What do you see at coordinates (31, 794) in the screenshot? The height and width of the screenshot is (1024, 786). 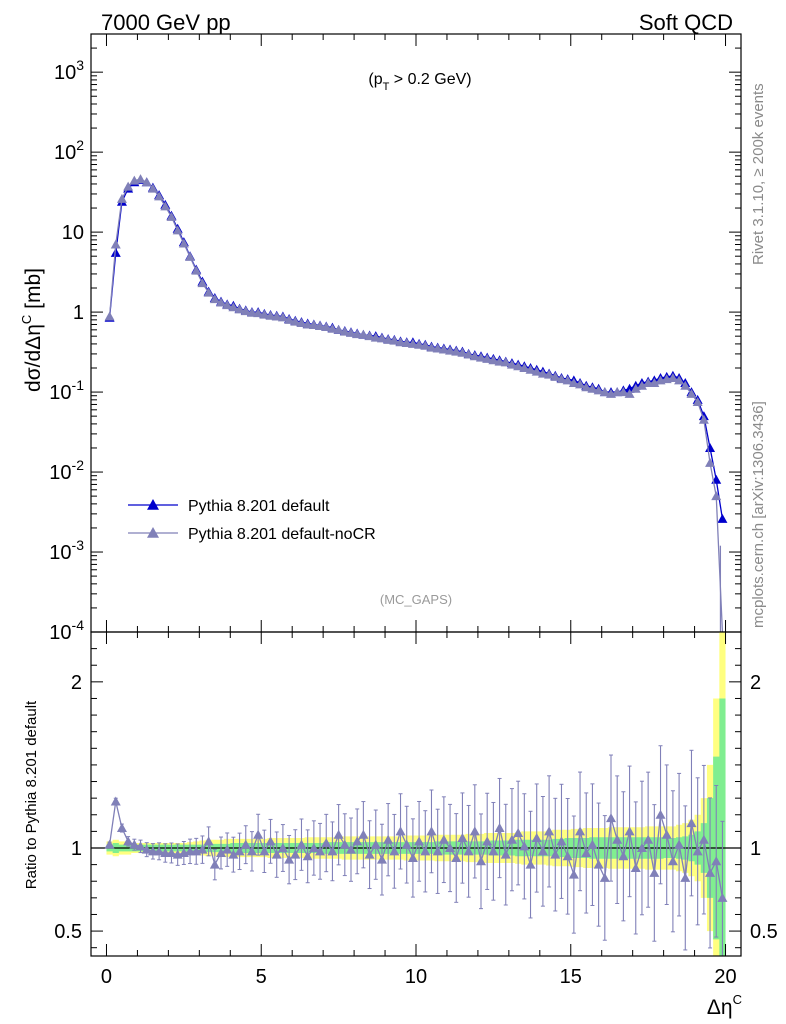 I see `ratio-y-axis-label: Ratio to Pythia 8.201 default` at bounding box center [31, 794].